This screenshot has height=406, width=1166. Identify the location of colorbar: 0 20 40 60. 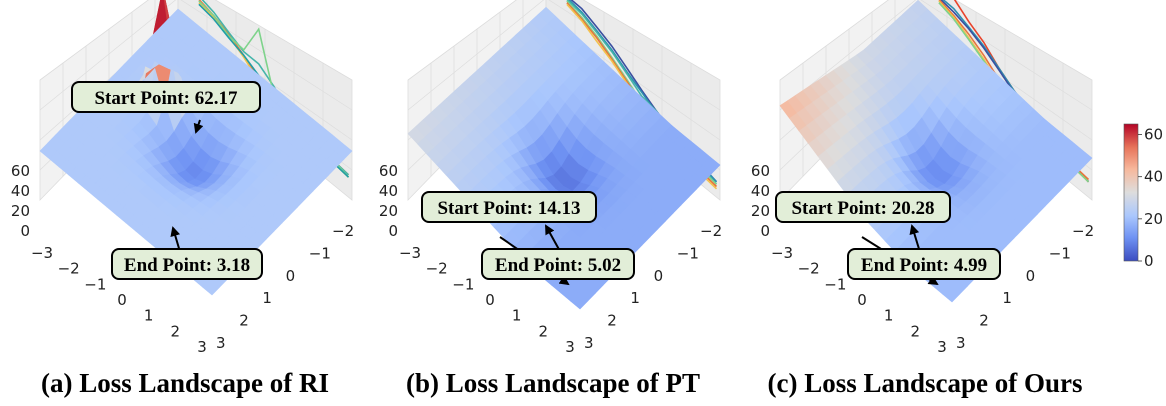
(1143, 196).